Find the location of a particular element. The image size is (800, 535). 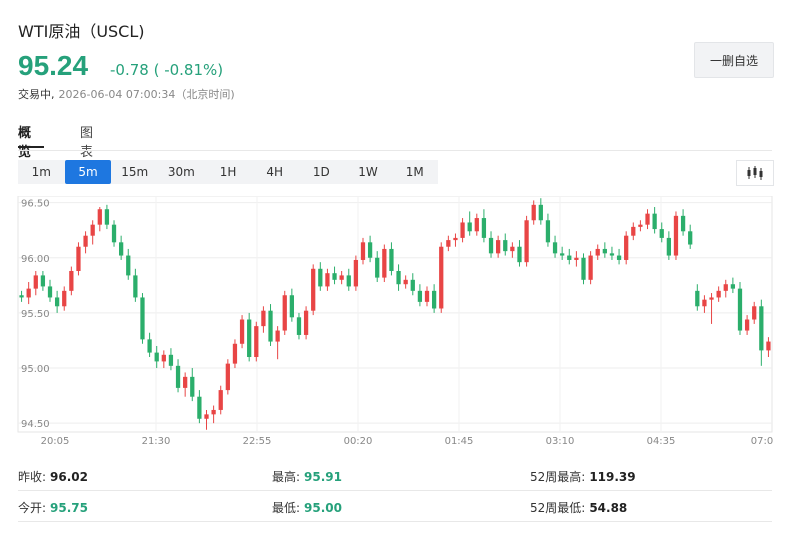

chart-type-button is located at coordinates (755, 173).